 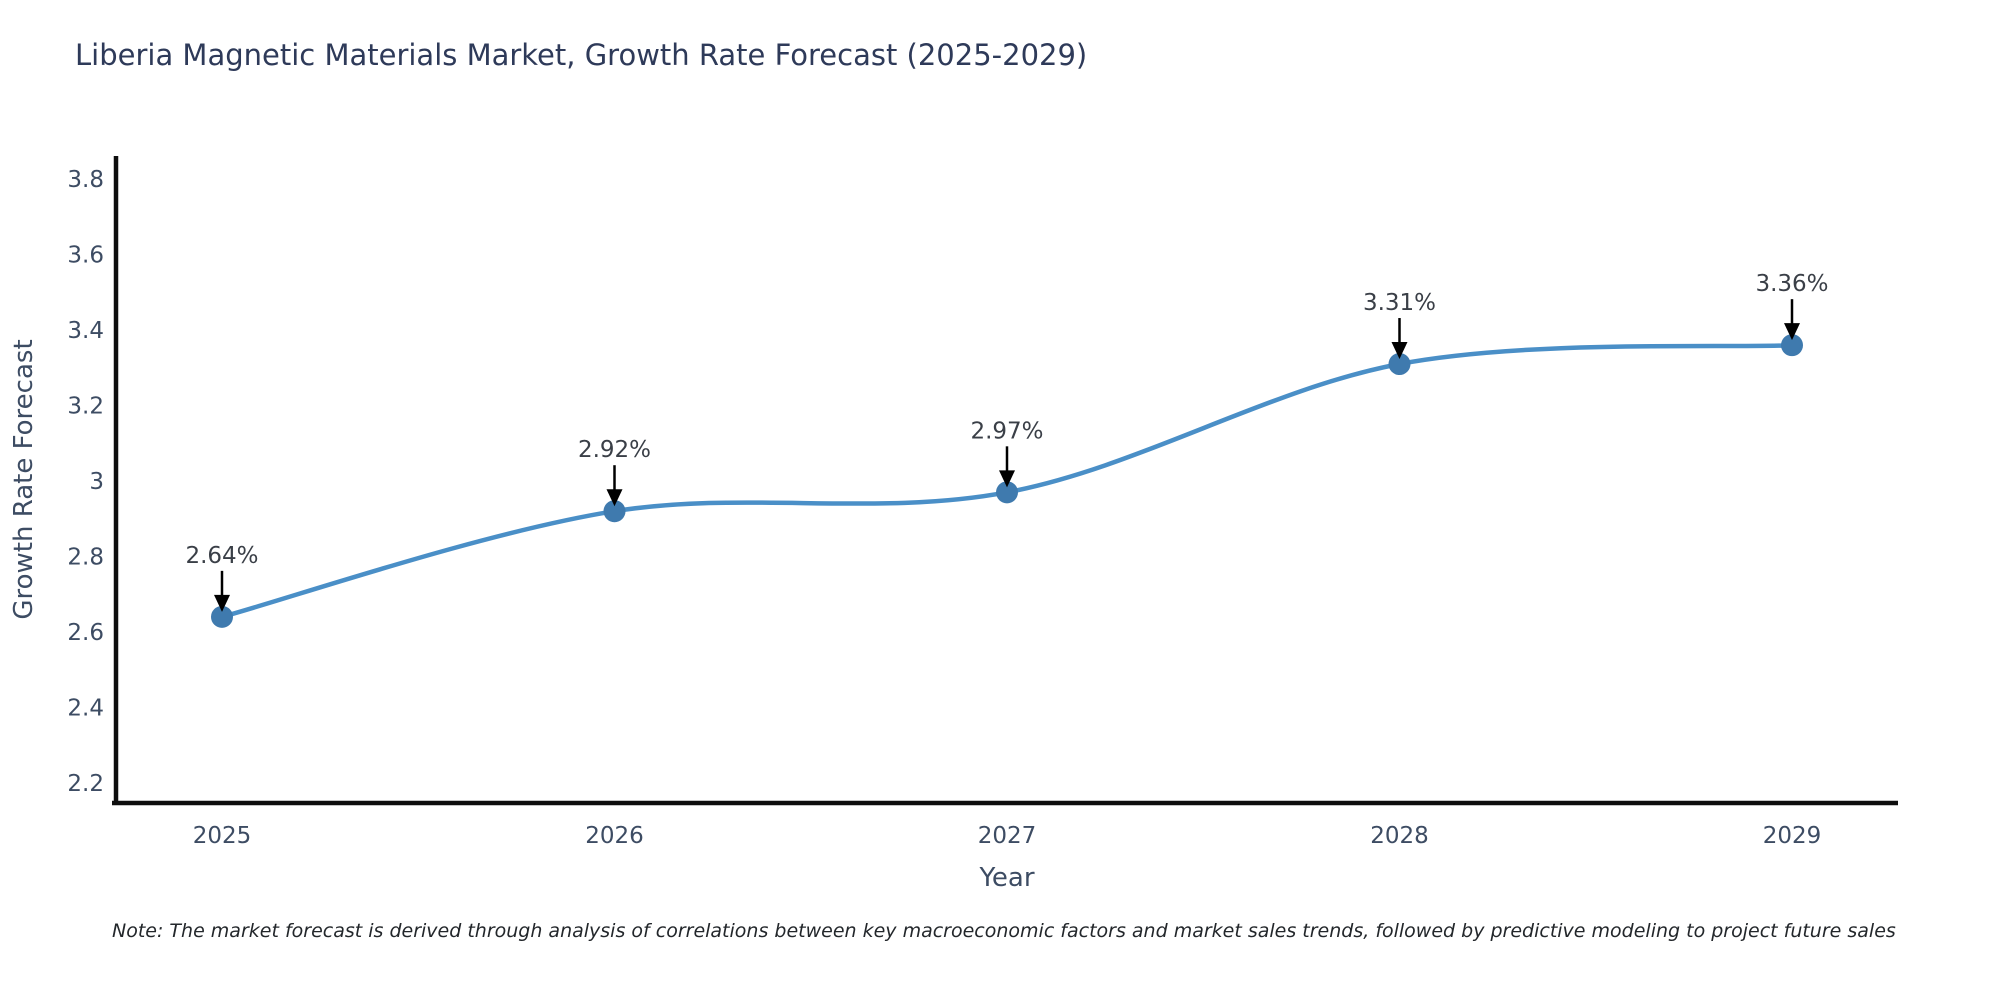 I want to click on y-tick-label: 3.6, so click(x=85, y=256).